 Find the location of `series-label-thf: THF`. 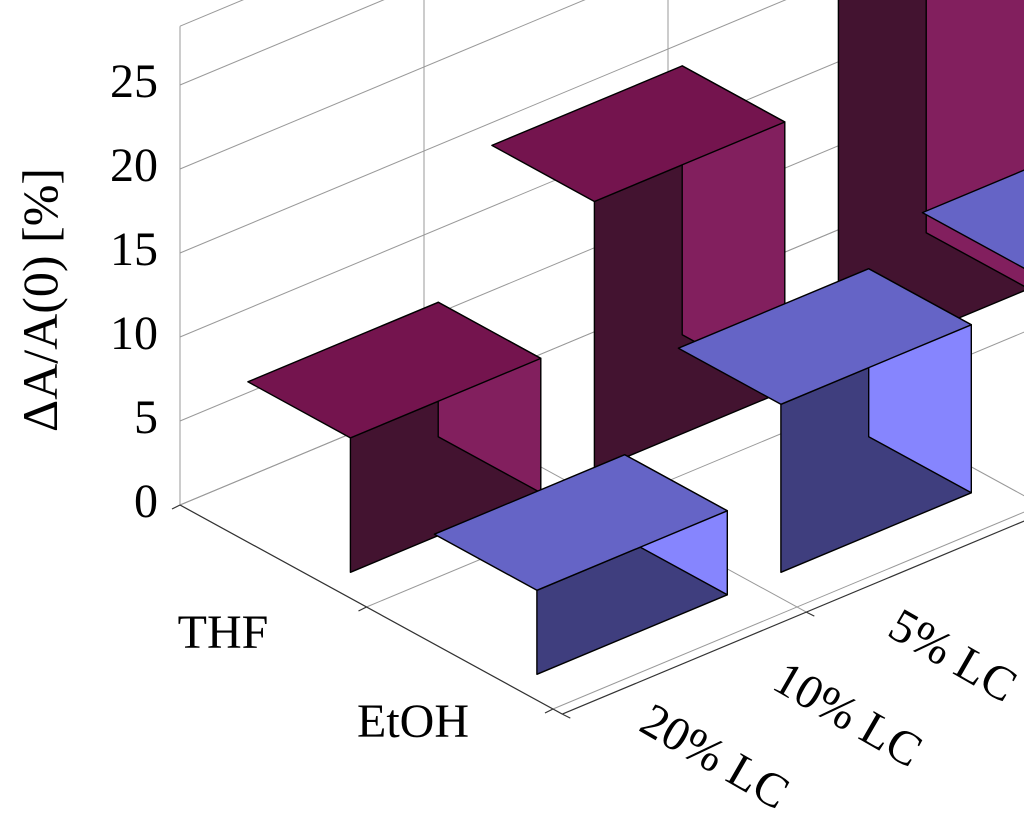

series-label-thf: THF is located at coordinates (223, 632).